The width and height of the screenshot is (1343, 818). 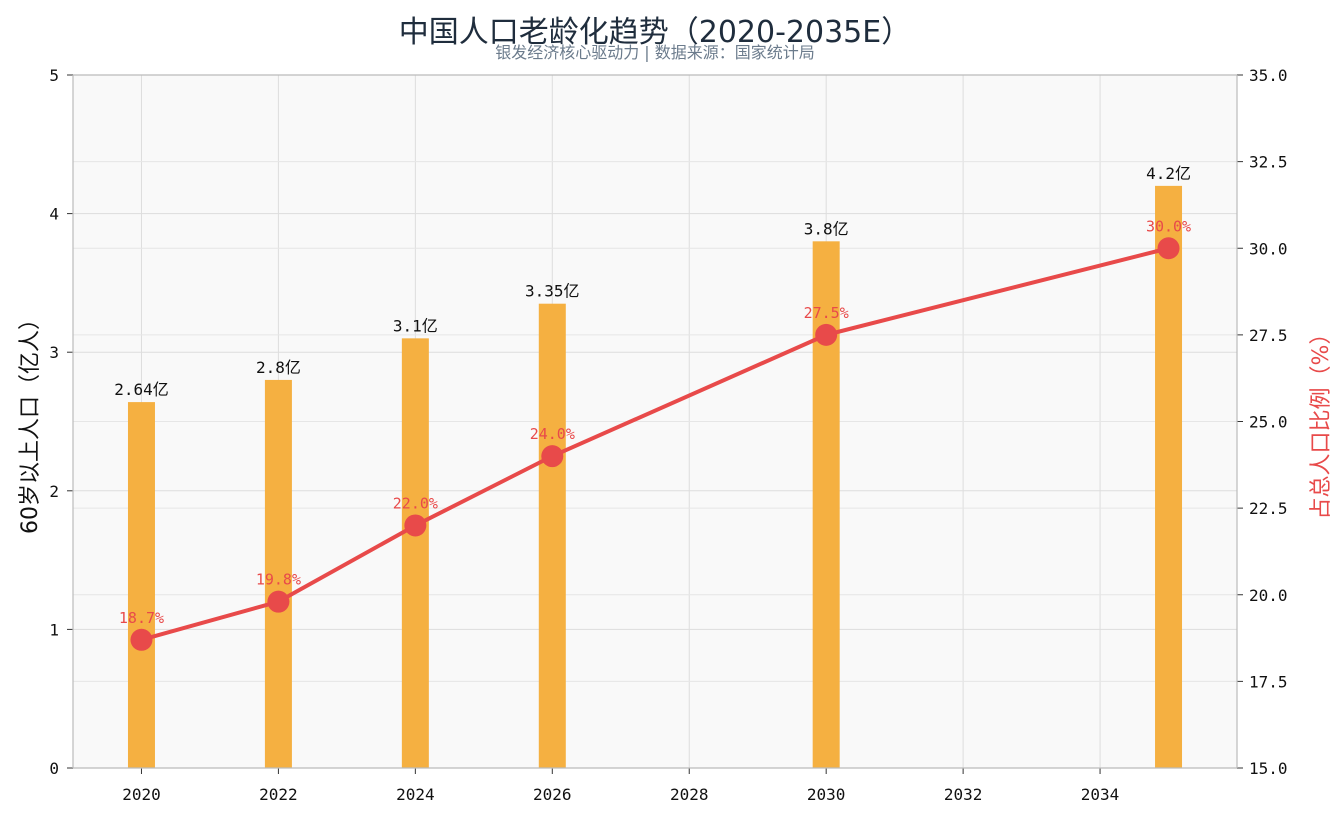 What do you see at coordinates (552, 434) in the screenshot?
I see `point-label: 24.0%` at bounding box center [552, 434].